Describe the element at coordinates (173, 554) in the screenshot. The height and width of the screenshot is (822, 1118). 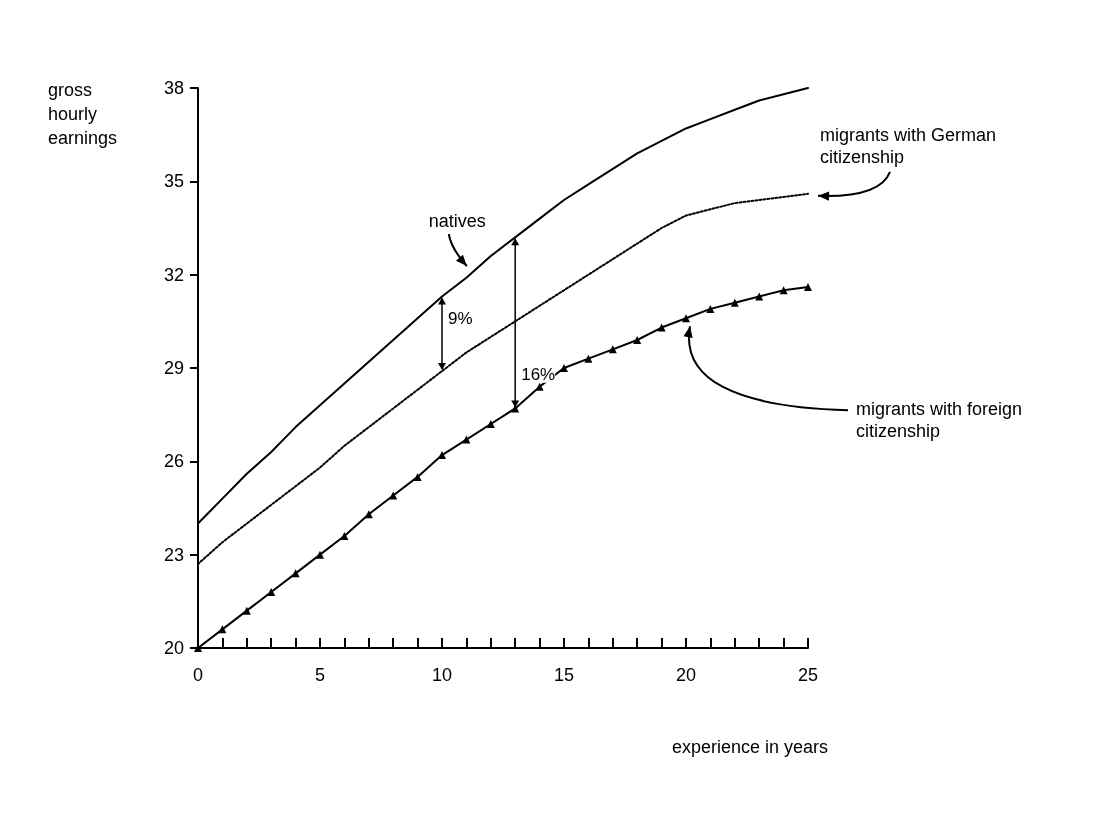
I see `y-tick-label: 23` at that location.